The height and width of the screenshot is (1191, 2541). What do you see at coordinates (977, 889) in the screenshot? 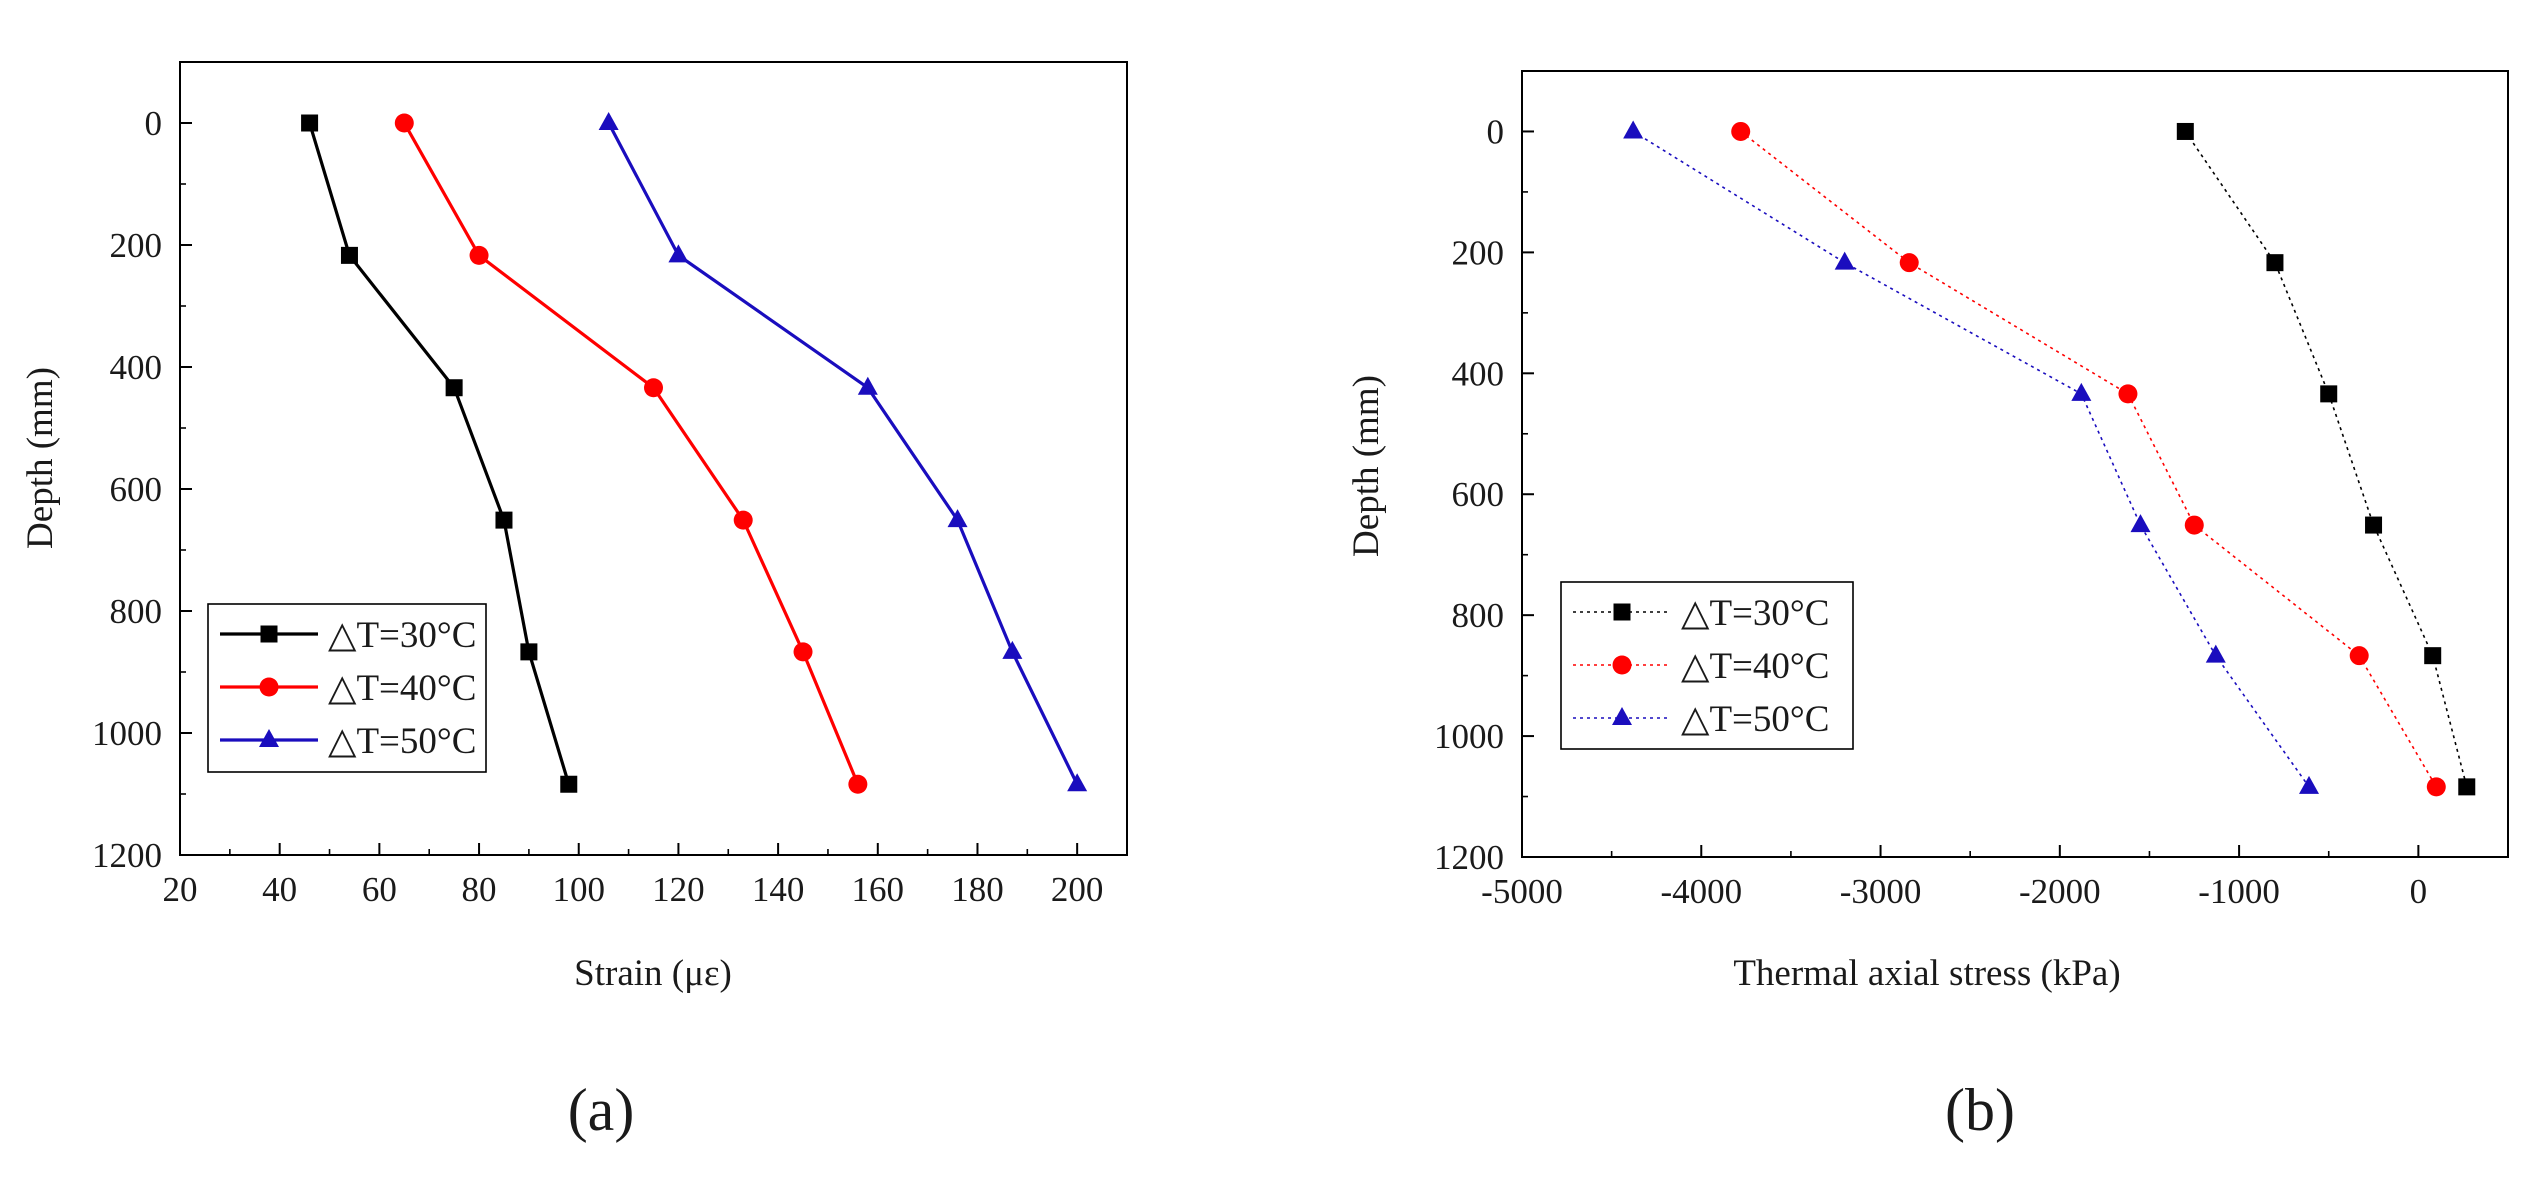
I see `x-tick-label: 180` at bounding box center [977, 889].